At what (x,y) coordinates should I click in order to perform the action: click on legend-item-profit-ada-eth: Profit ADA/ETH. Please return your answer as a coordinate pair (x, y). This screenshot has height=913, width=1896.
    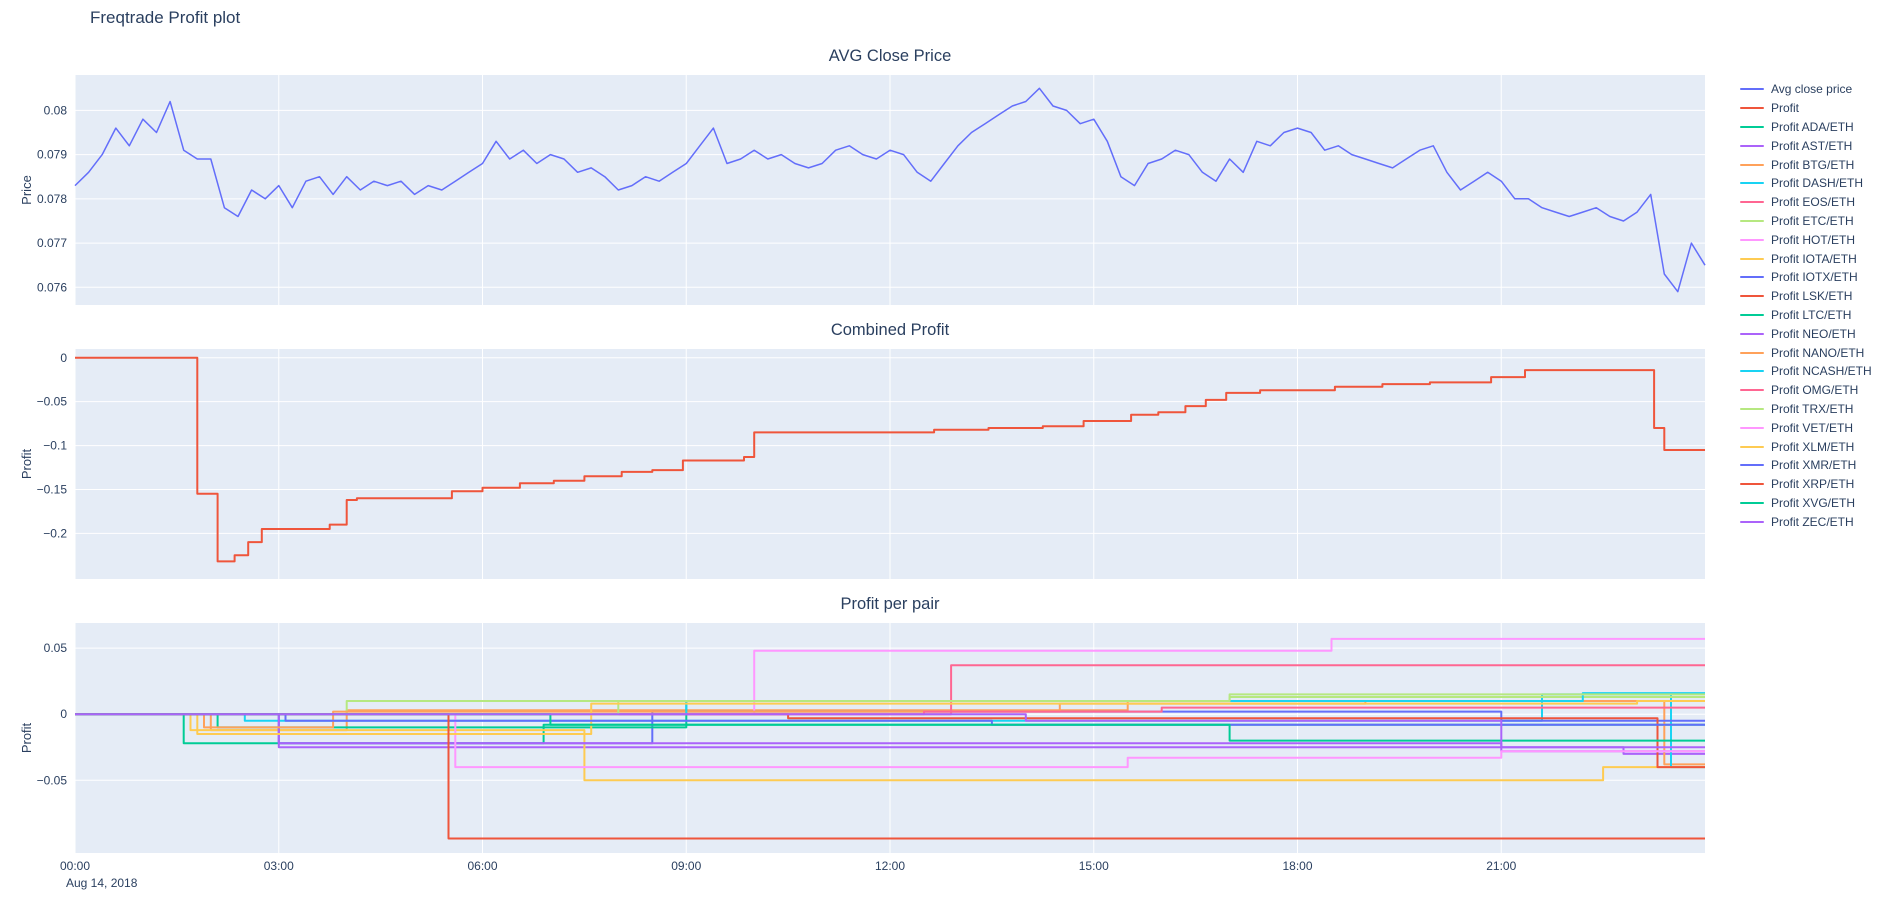
    Looking at the image, I should click on (1818, 127).